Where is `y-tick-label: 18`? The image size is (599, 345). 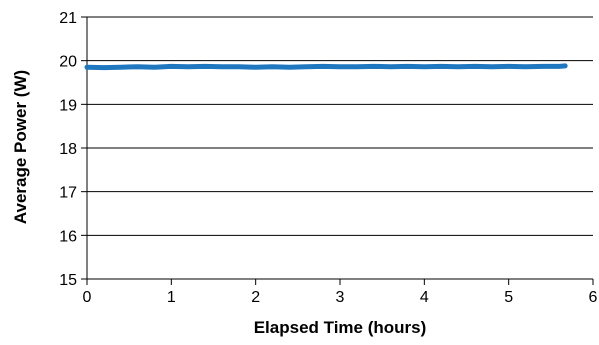
y-tick-label: 18 is located at coordinates (68, 149).